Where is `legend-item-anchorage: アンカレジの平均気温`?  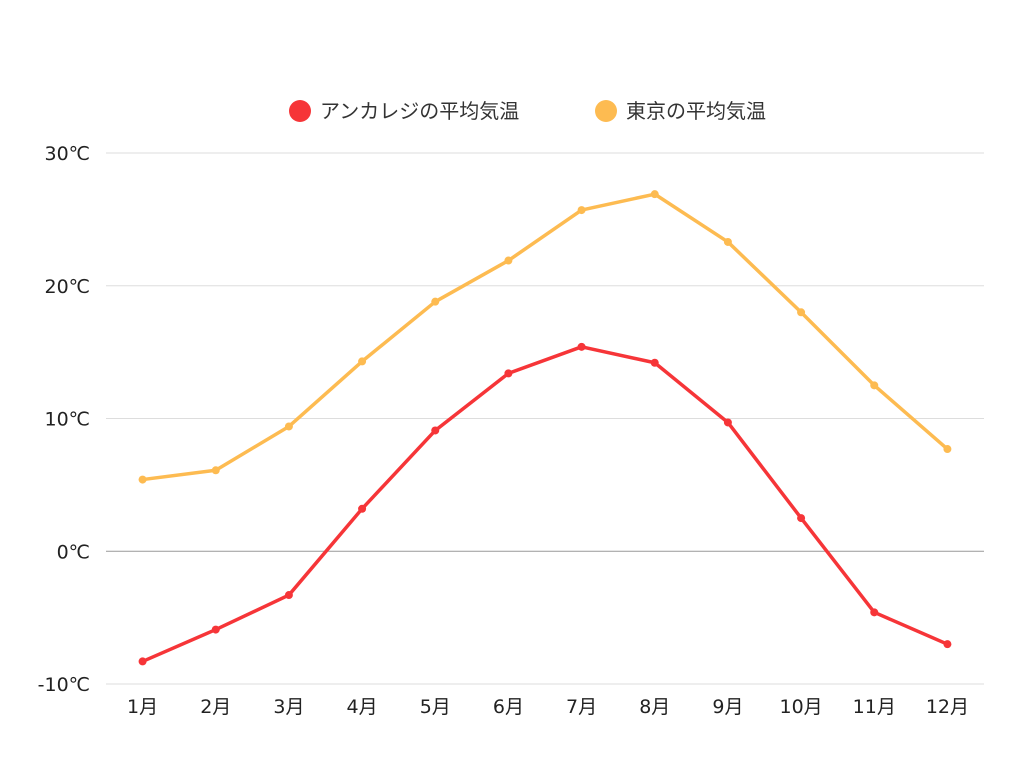
legend-item-anchorage: アンカレジの平均気温 is located at coordinates (404, 111).